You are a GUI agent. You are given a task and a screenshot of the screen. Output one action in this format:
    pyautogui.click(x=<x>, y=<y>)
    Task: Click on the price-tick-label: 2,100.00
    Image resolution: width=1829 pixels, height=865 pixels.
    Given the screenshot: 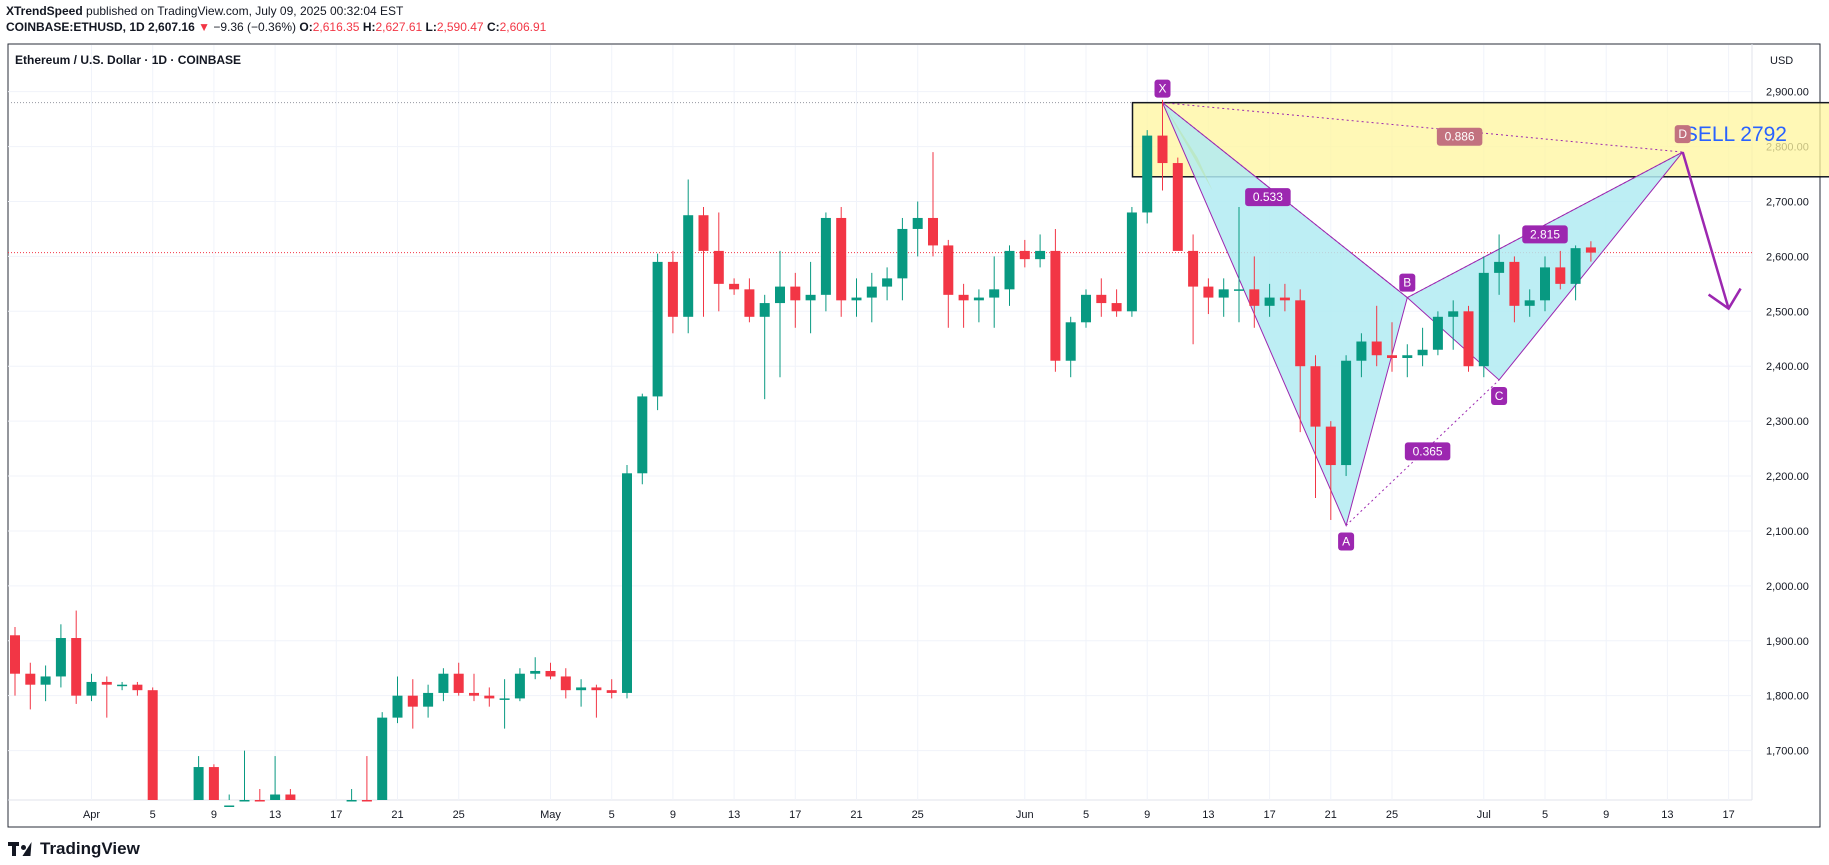 What is the action you would take?
    pyautogui.click(x=1787, y=532)
    